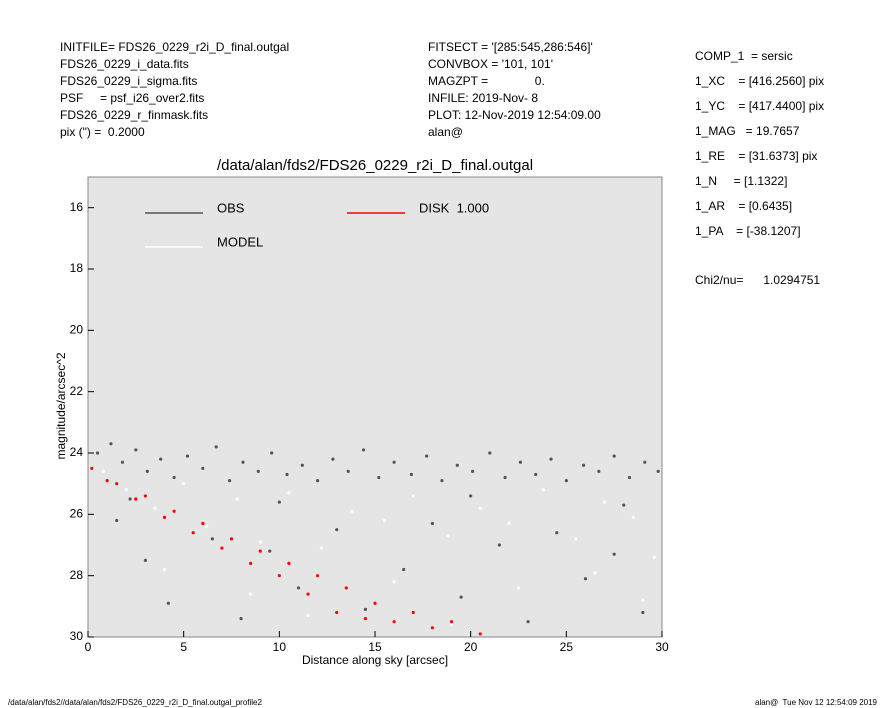 The image size is (885, 708). What do you see at coordinates (102, 132) in the screenshot?
I see `header-left-line: pix (") = 0.2000` at bounding box center [102, 132].